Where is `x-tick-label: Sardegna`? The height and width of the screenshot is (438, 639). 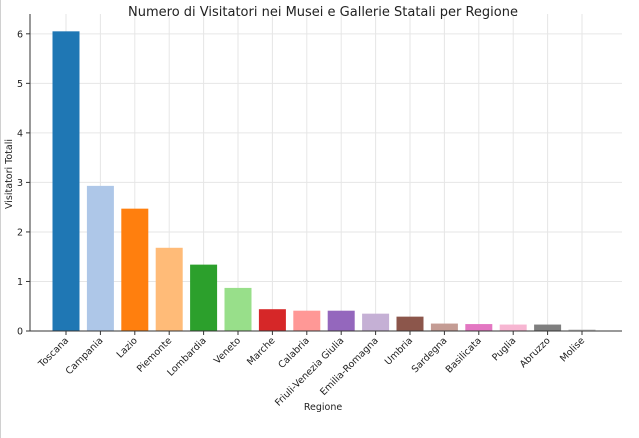 x-tick-label: Sardegna is located at coordinates (430, 355).